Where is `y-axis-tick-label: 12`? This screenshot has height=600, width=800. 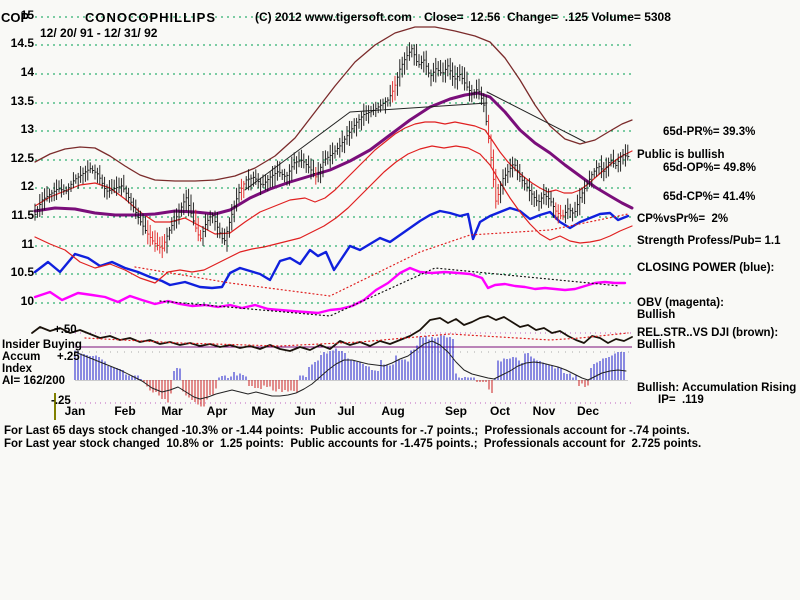 y-axis-tick-label: 12 is located at coordinates (27, 186).